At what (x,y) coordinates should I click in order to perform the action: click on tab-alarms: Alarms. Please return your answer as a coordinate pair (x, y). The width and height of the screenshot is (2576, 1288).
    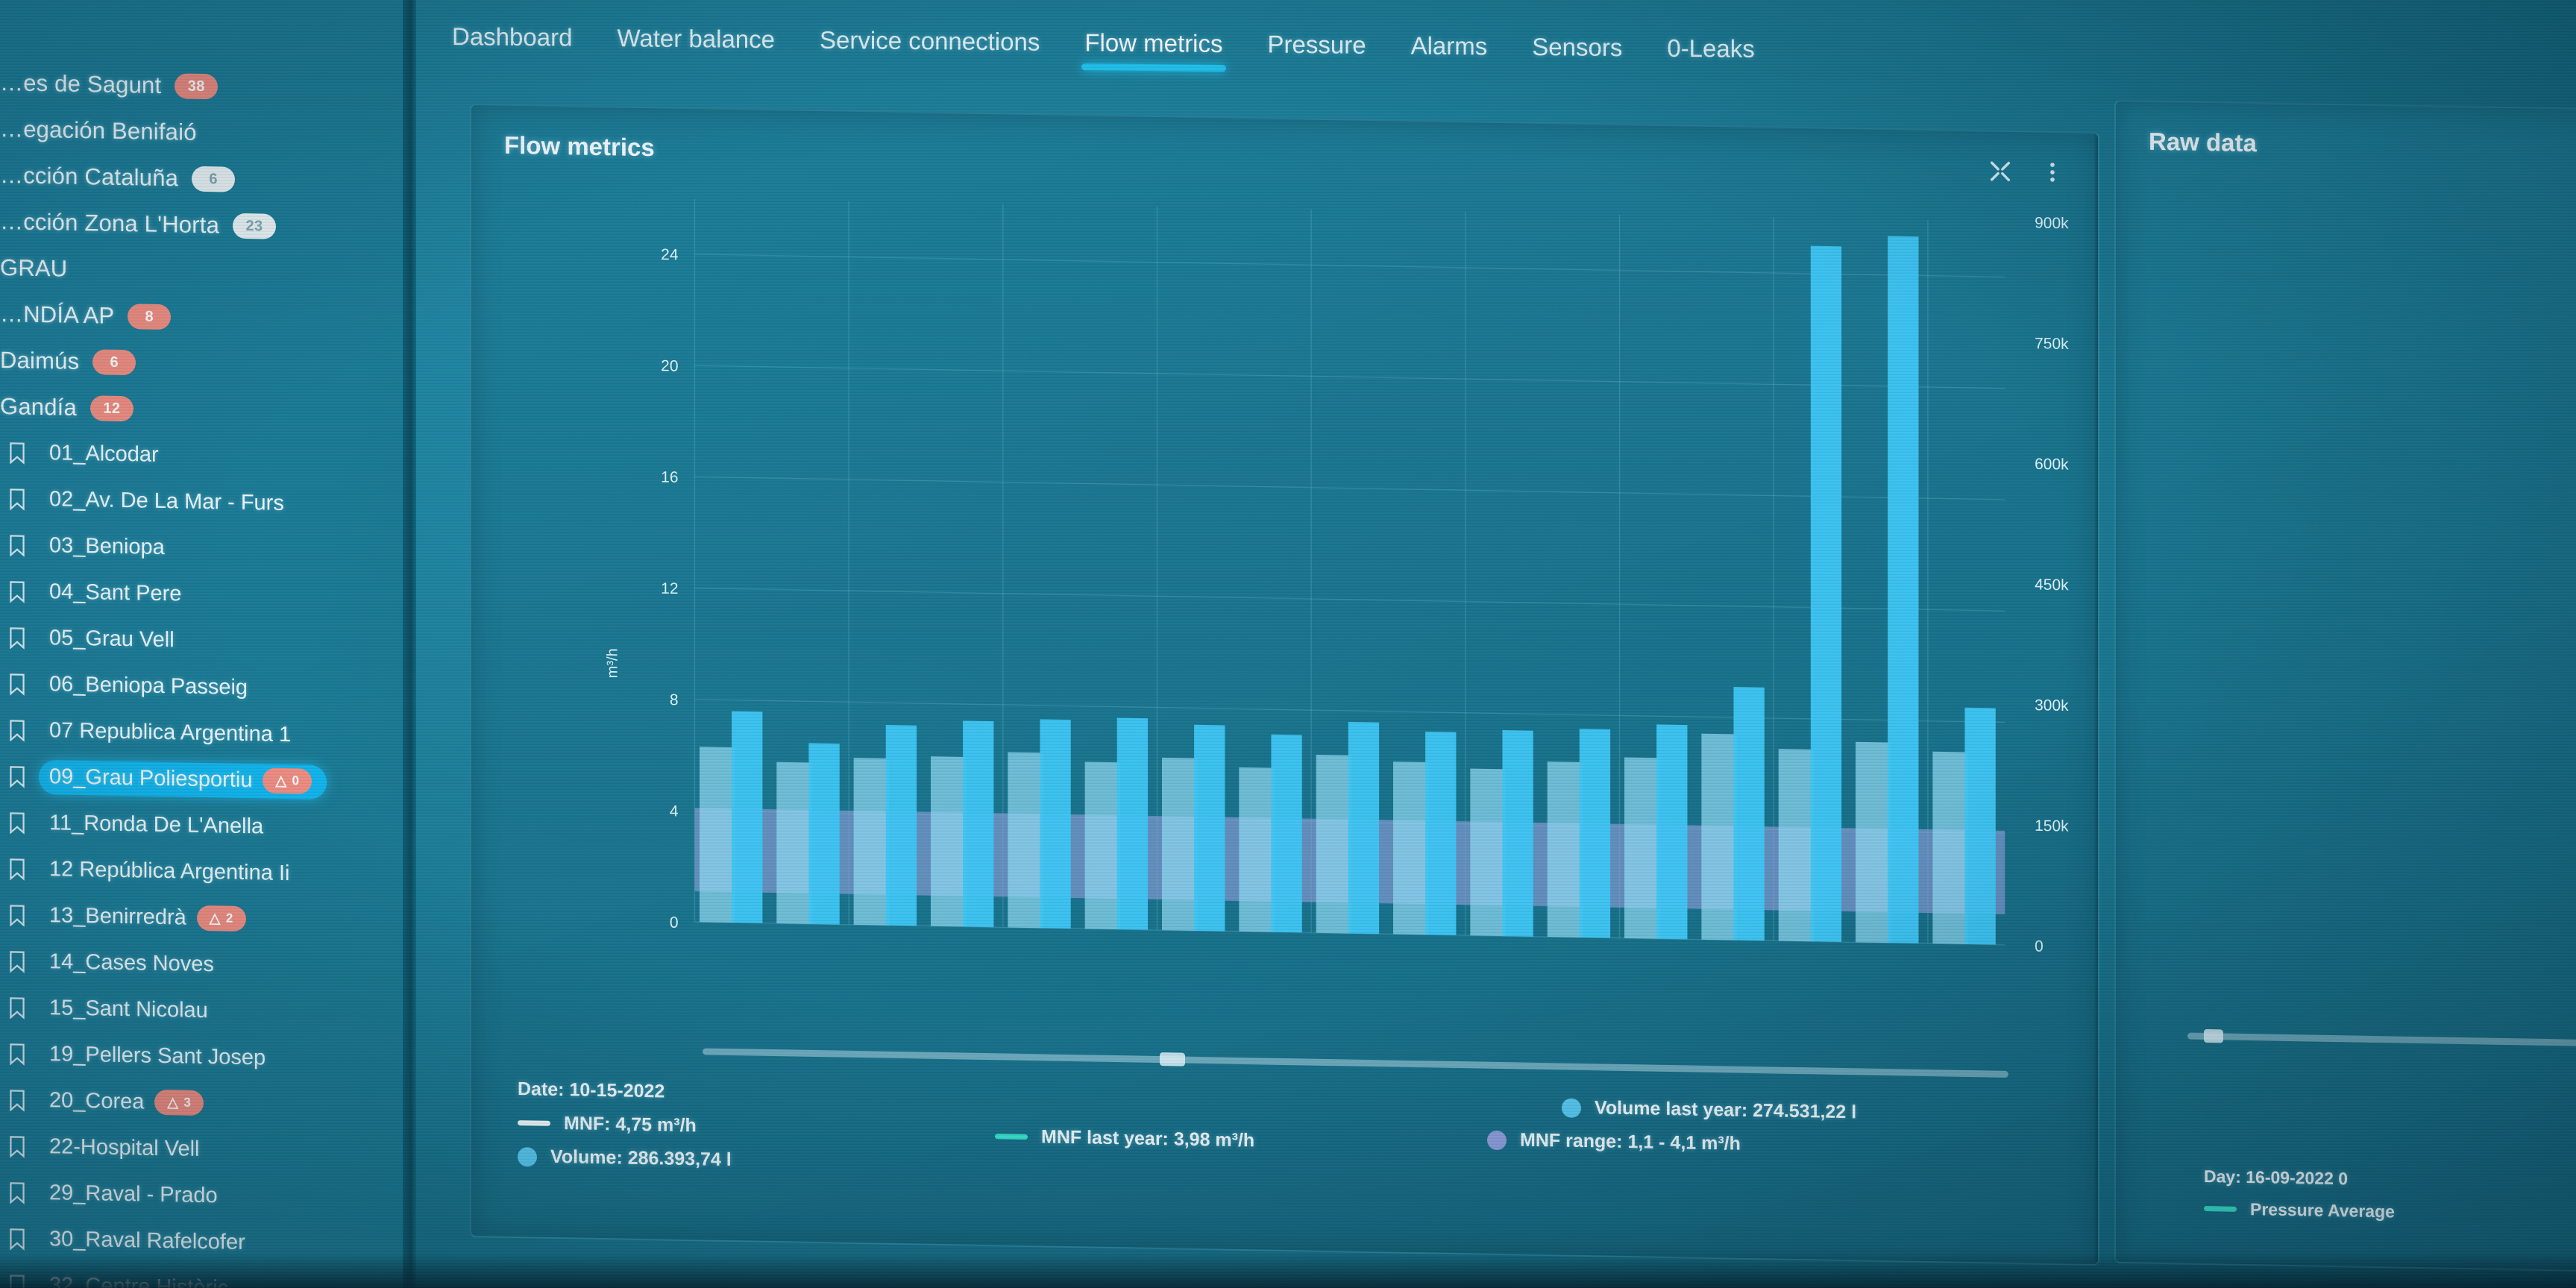
    Looking at the image, I should click on (1449, 46).